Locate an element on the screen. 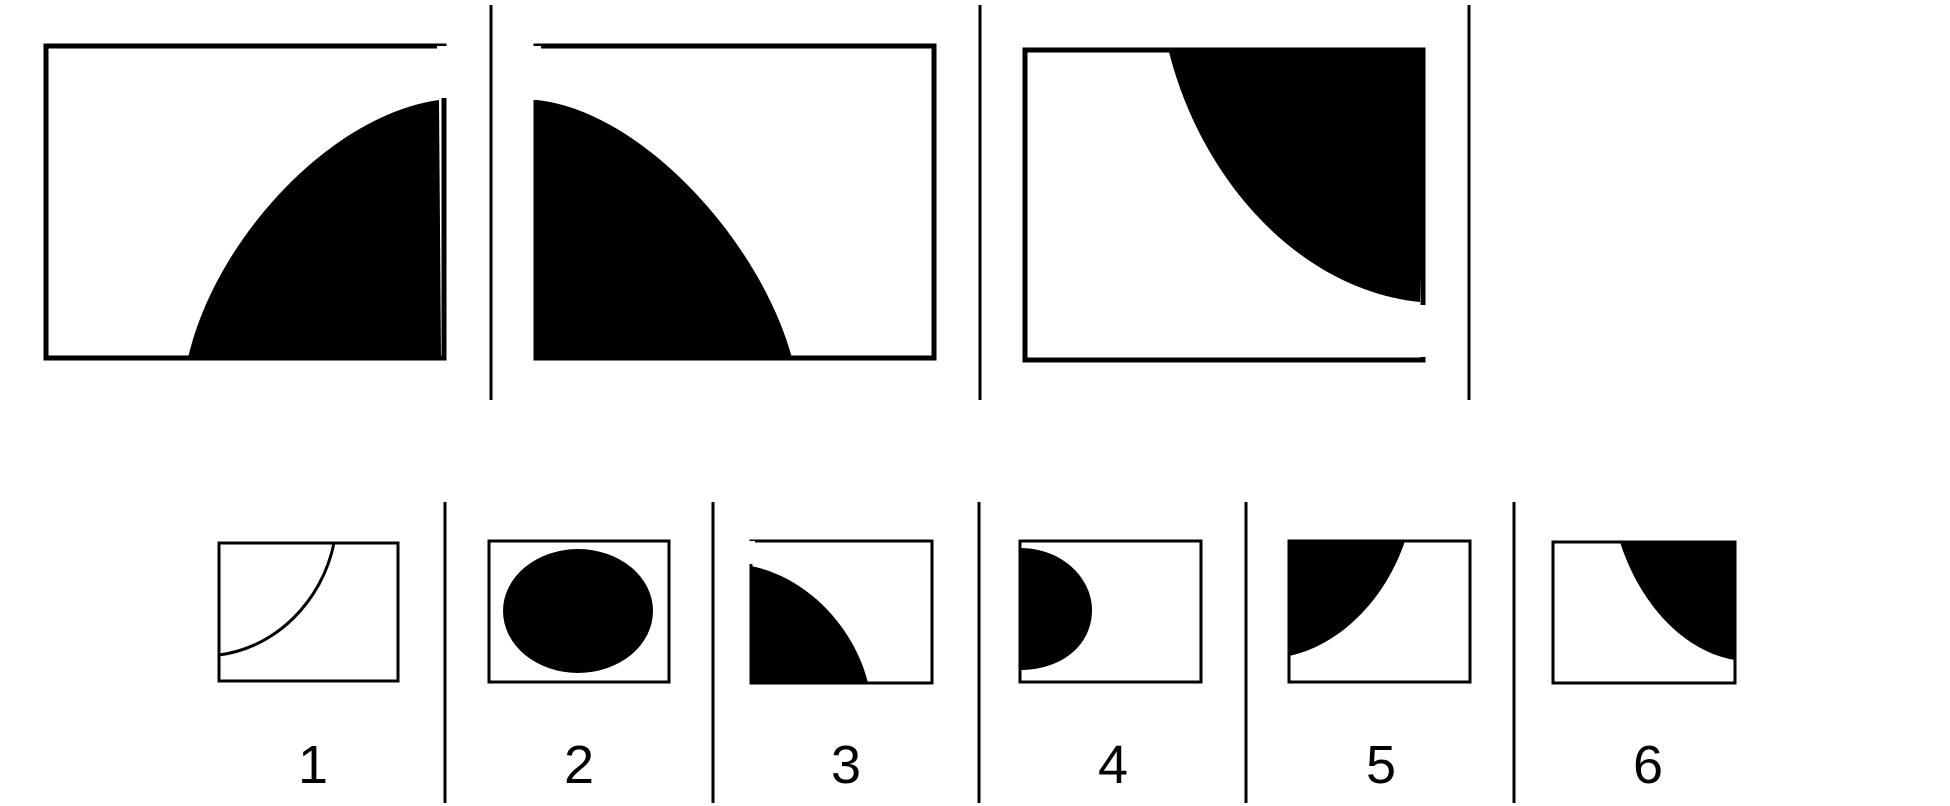 The width and height of the screenshot is (1950, 806). option-5-black-shape is located at coordinates (1347, 598).